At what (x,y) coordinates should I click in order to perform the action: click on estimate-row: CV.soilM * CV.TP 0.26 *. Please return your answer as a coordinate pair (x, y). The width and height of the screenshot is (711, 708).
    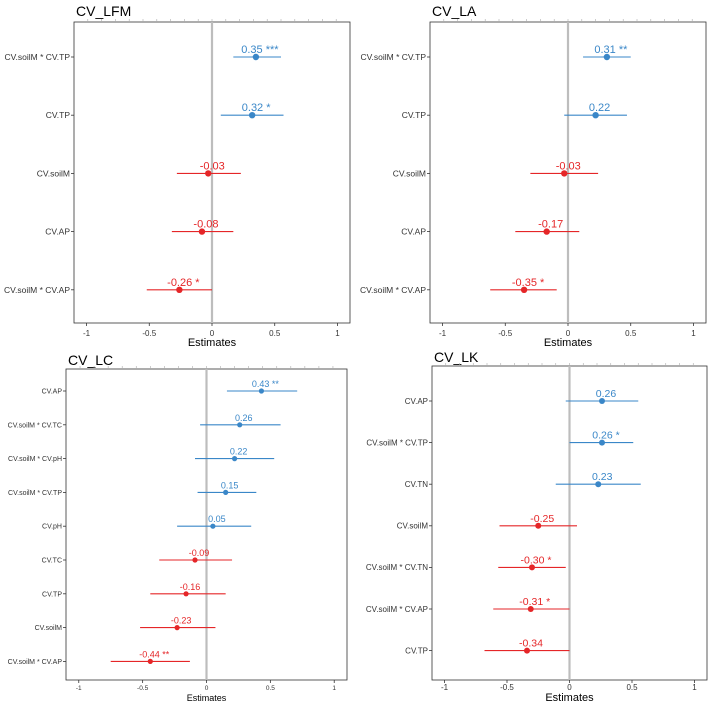
    Looking at the image, I should click on (500, 438).